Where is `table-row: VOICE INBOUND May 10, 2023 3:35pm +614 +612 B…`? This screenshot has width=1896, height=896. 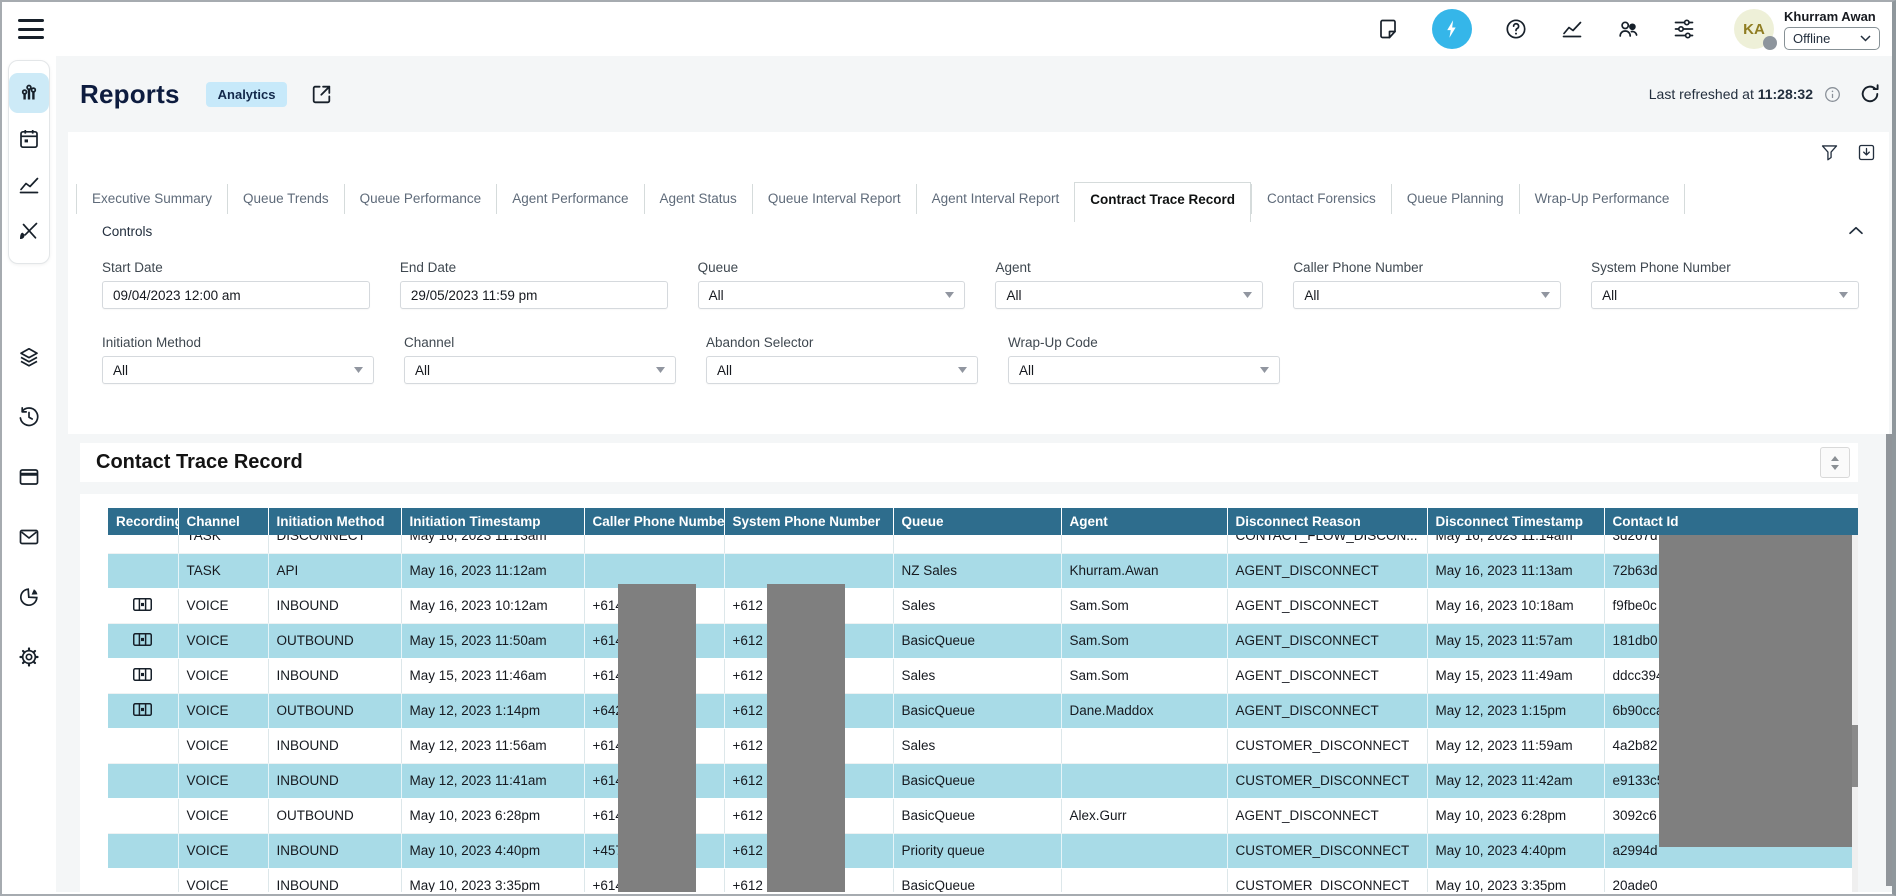 table-row: VOICE INBOUND May 10, 2023 3:35pm +614 +612 B… is located at coordinates (983, 880).